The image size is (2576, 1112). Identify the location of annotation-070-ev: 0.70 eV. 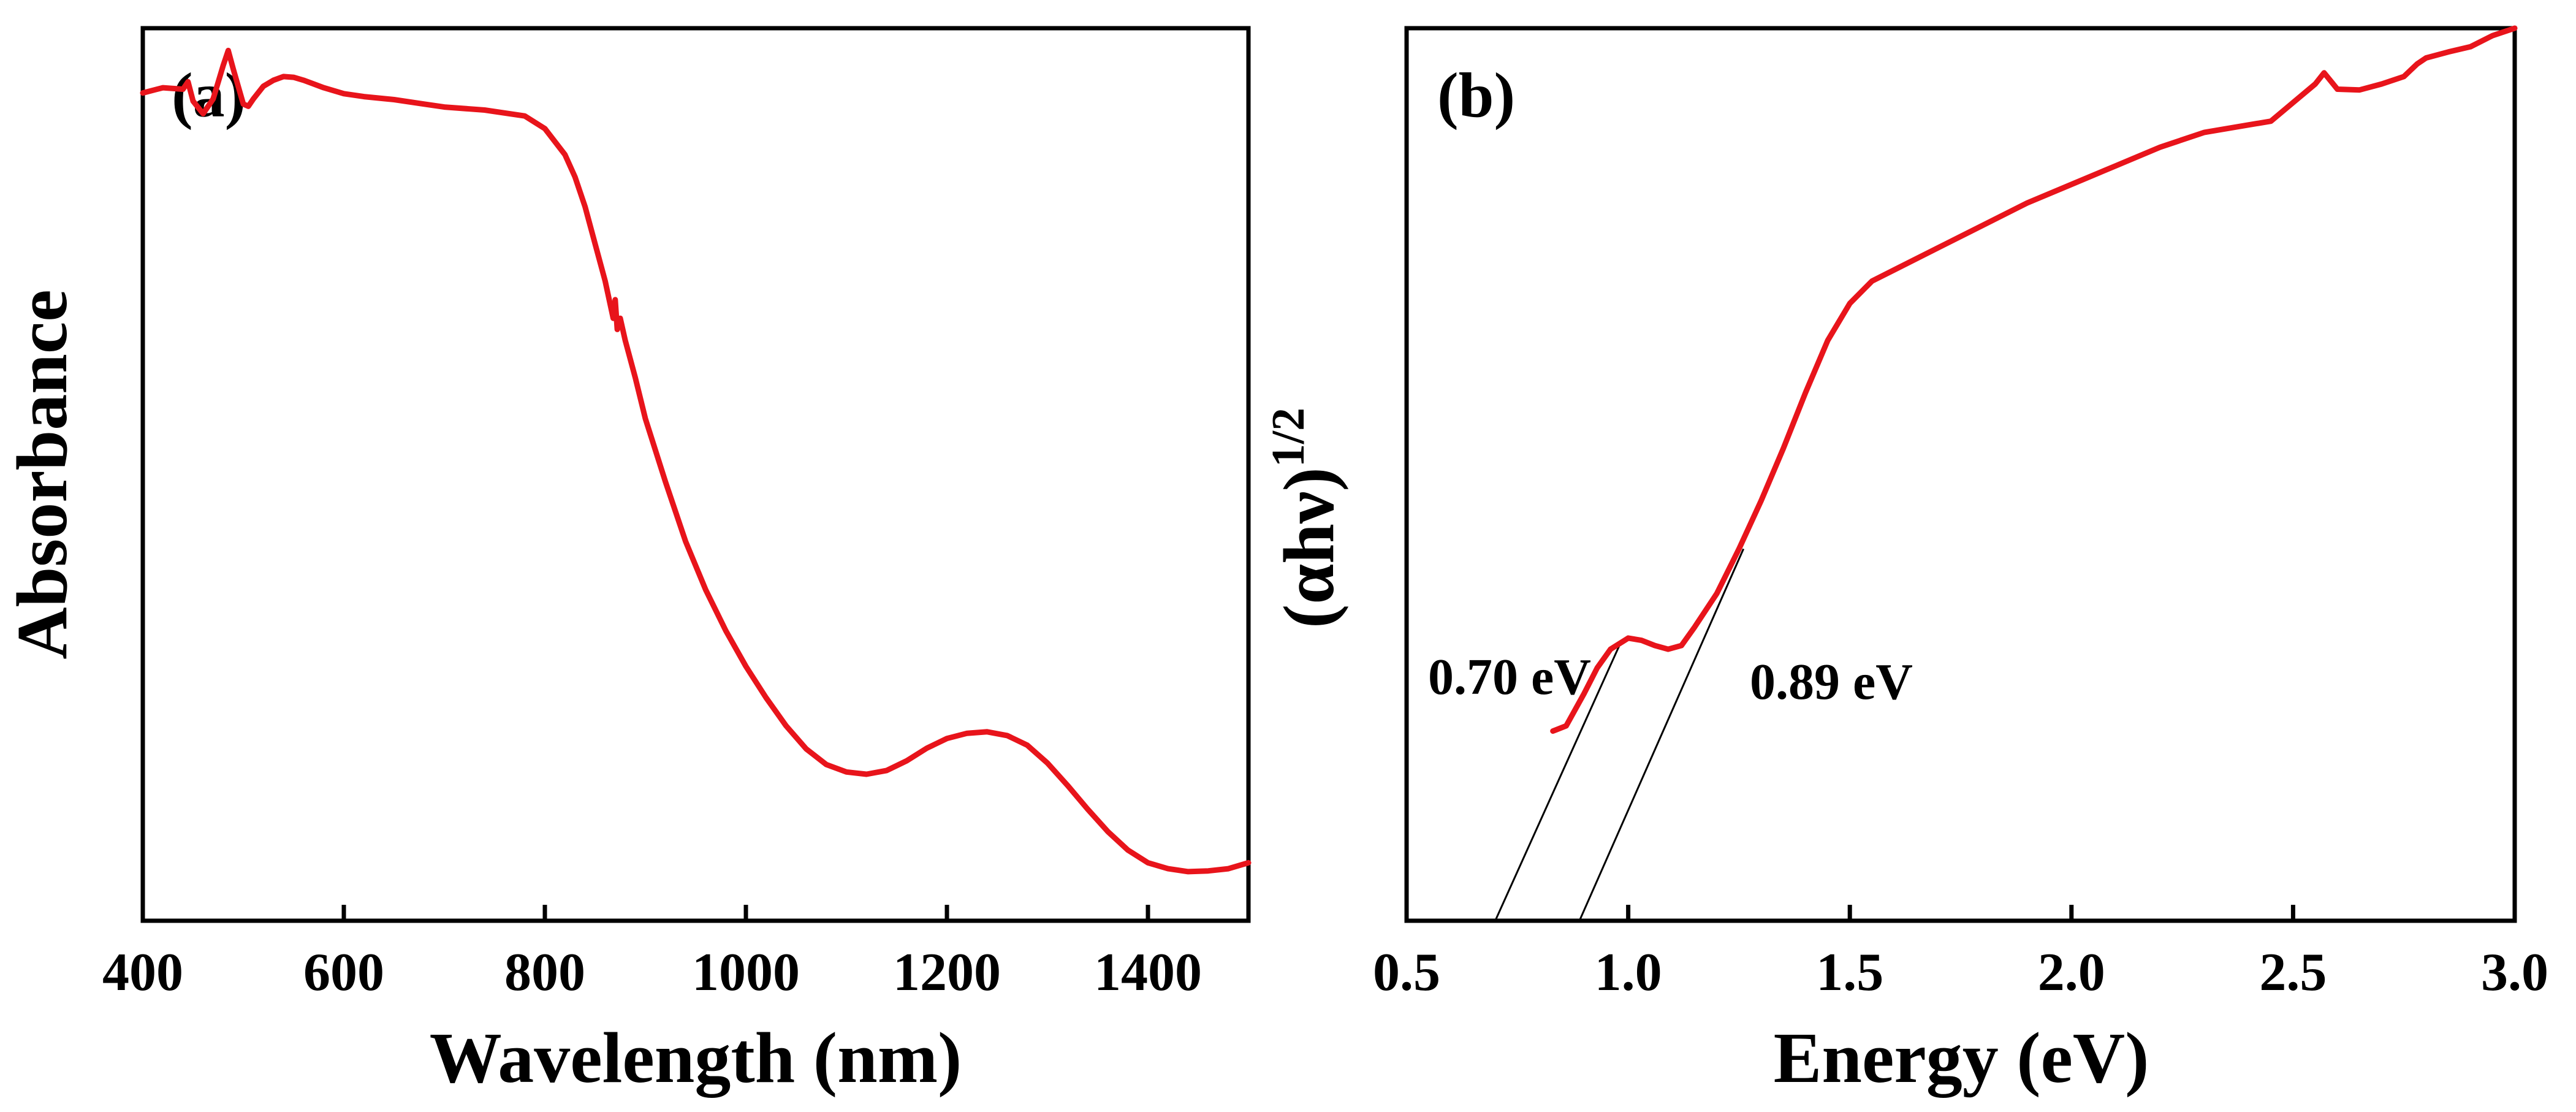
(1509, 678).